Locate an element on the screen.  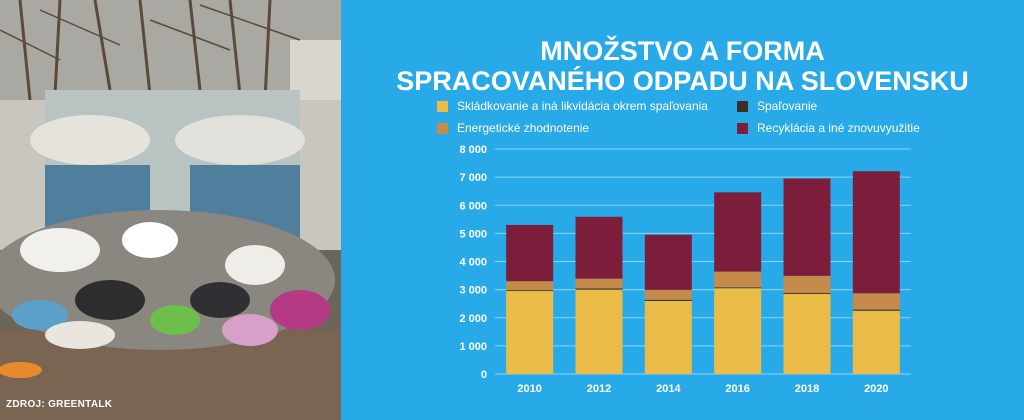
chart-title-line-2: SPRACOVANÉHO ODPADU NA SLOVENSKU is located at coordinates (682, 81).